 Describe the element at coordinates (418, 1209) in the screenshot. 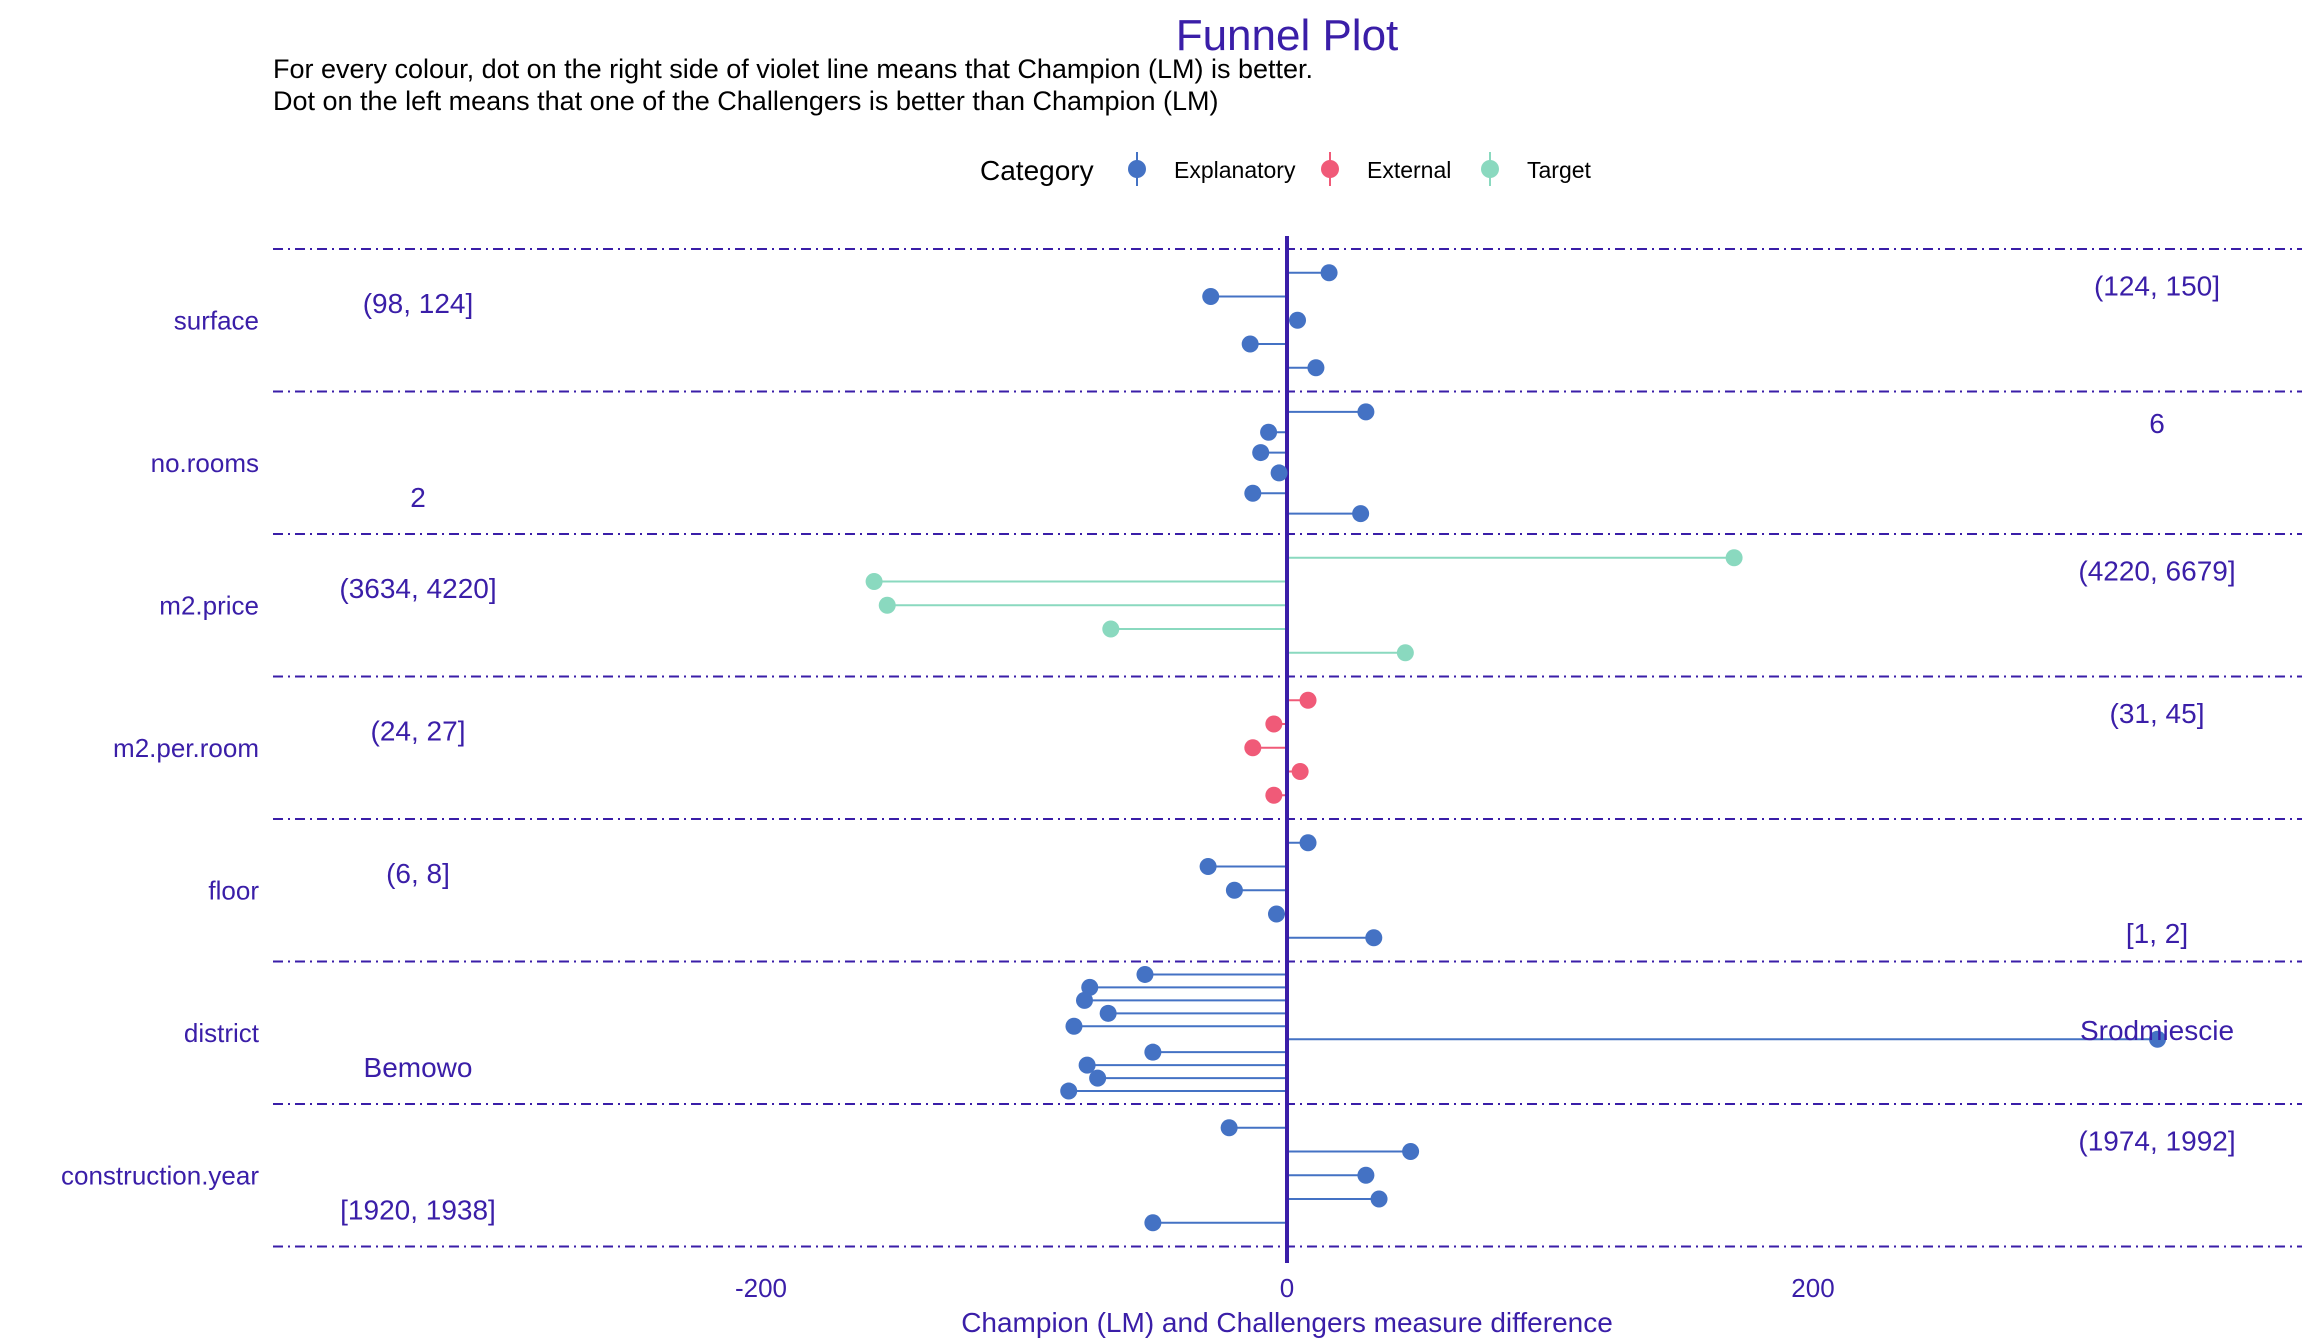

I see `level-label-min: [1920, 1938]` at that location.